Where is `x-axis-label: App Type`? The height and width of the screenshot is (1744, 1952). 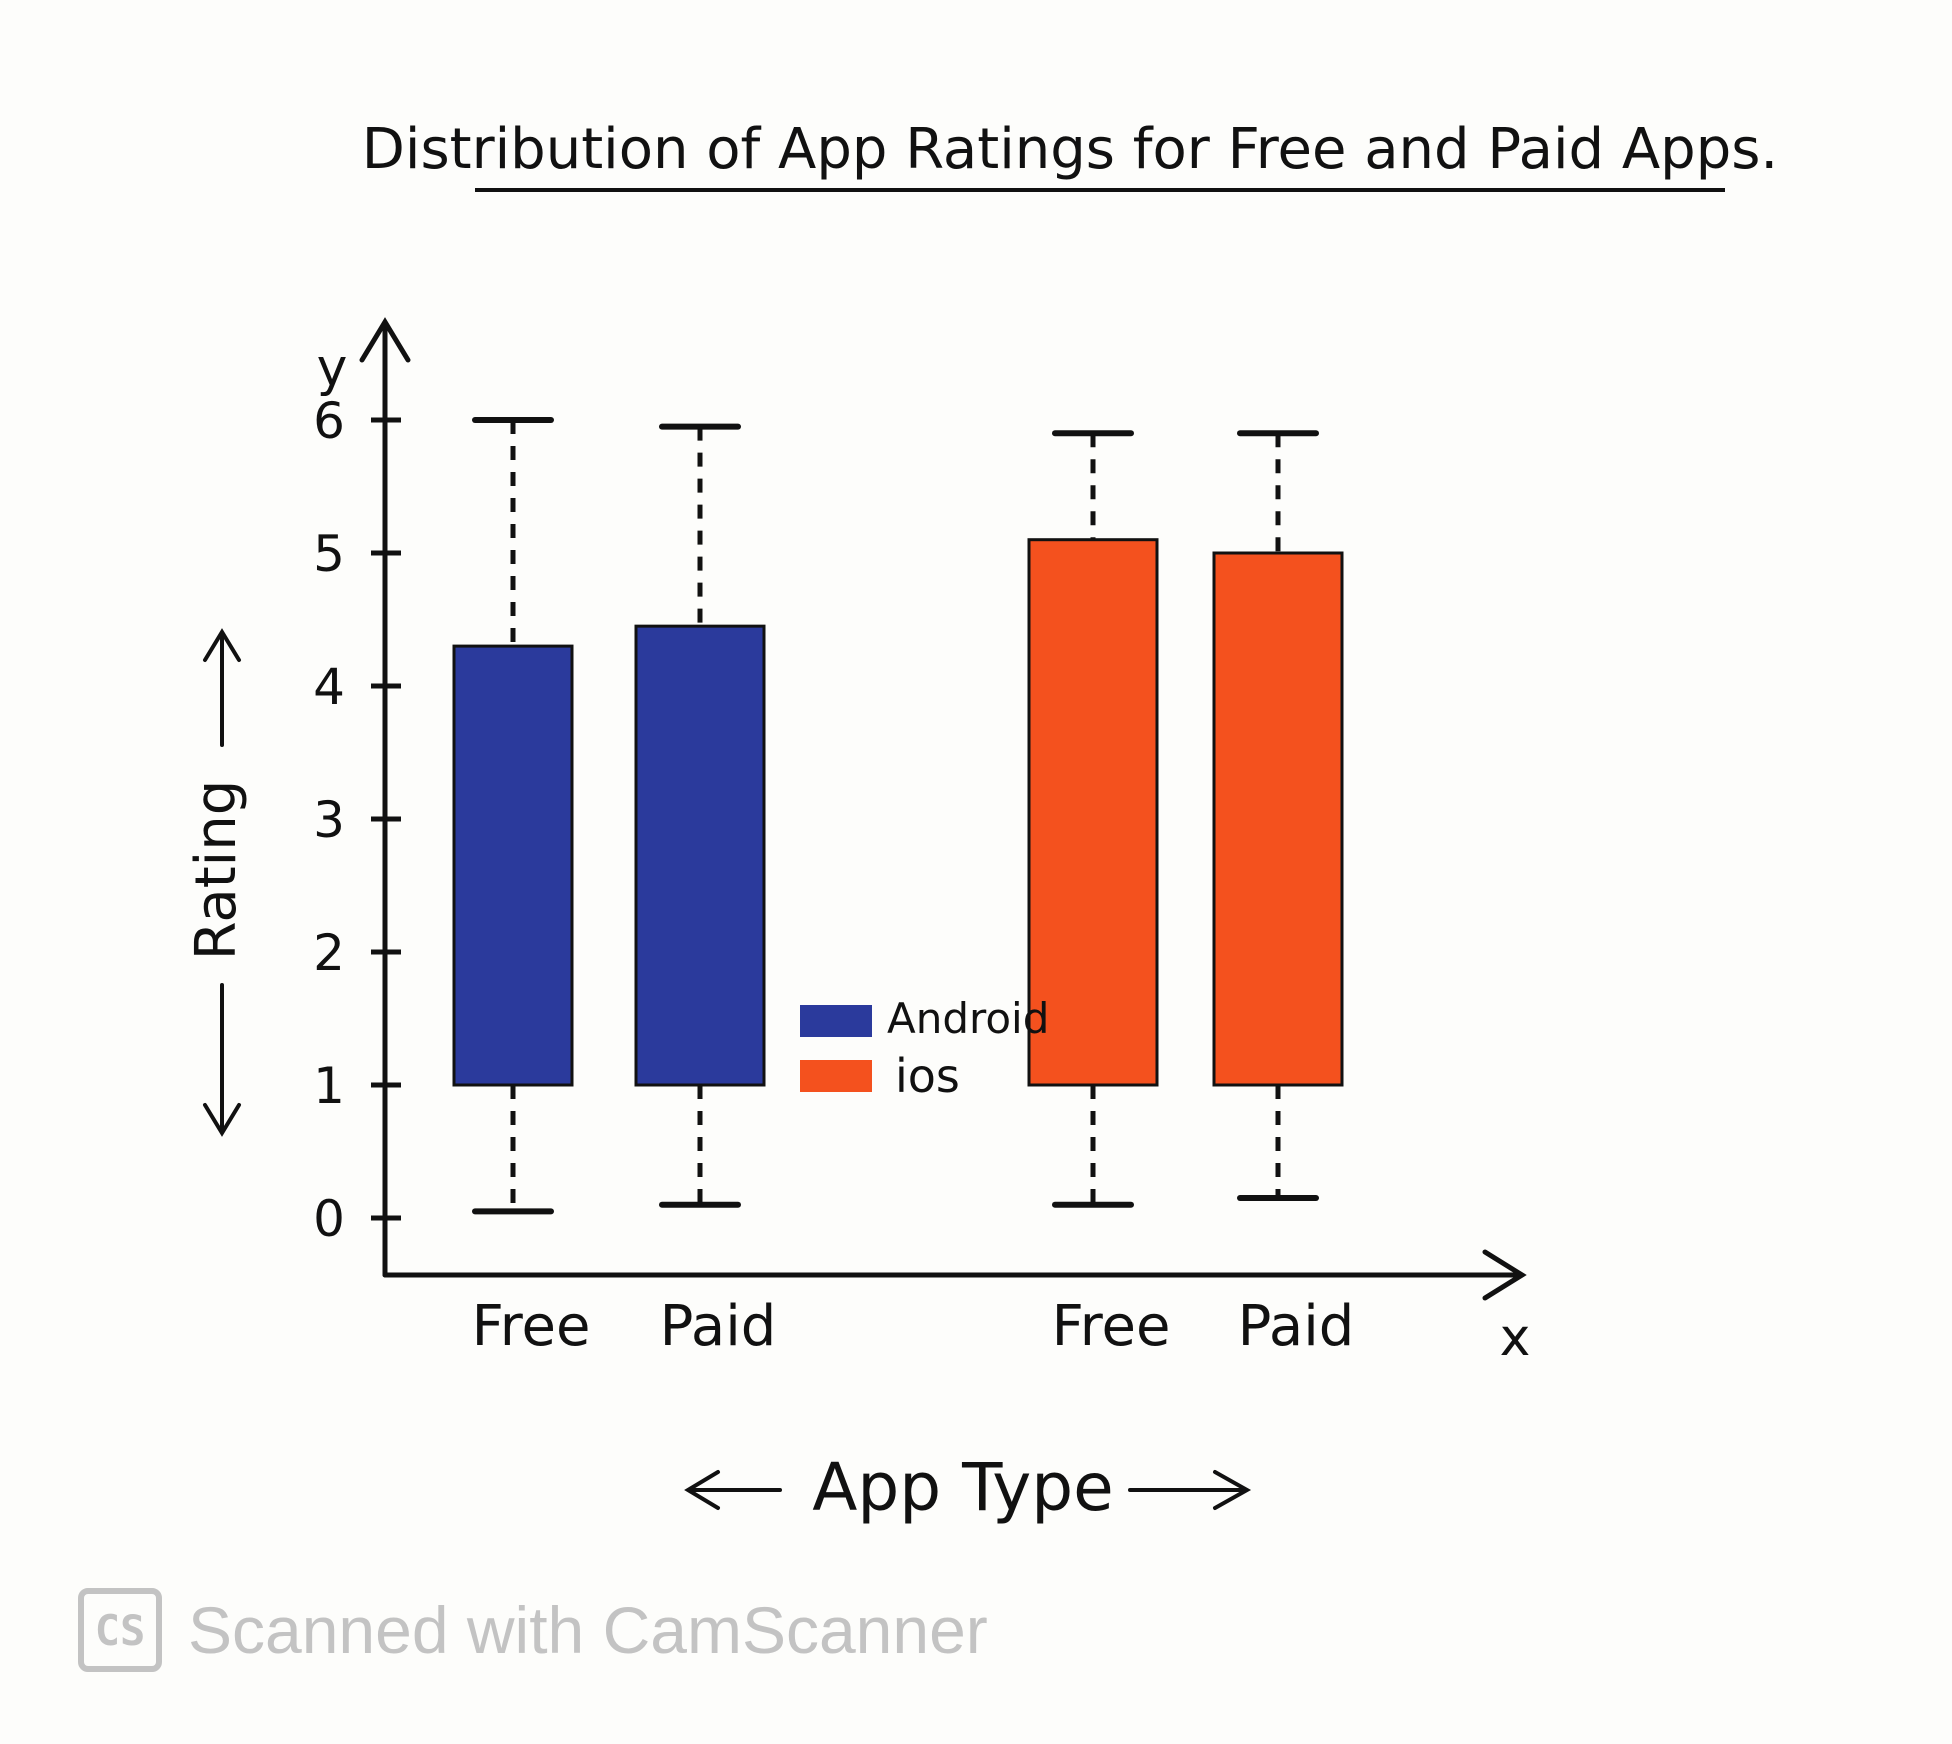
x-axis-label: App Type is located at coordinates (963, 1487).